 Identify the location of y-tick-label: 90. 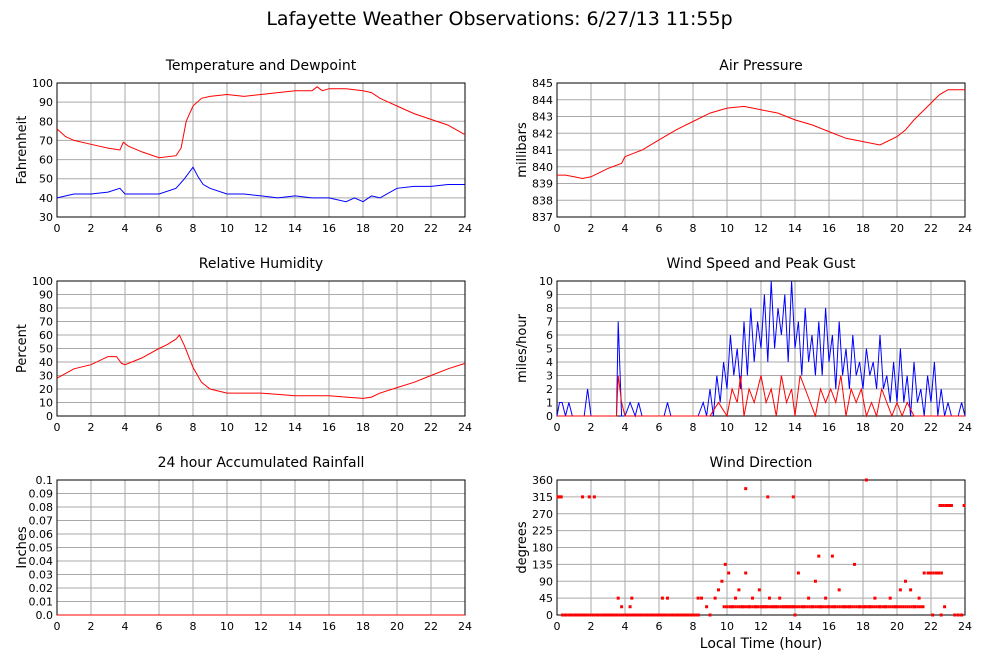
(546, 581).